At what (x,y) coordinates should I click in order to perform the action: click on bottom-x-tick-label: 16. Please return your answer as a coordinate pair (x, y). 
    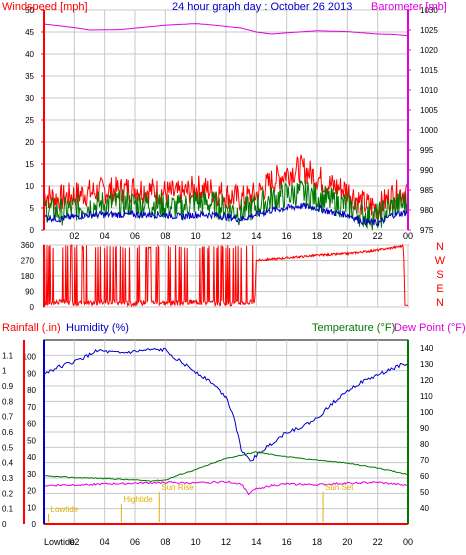
    Looking at the image, I should click on (287, 542).